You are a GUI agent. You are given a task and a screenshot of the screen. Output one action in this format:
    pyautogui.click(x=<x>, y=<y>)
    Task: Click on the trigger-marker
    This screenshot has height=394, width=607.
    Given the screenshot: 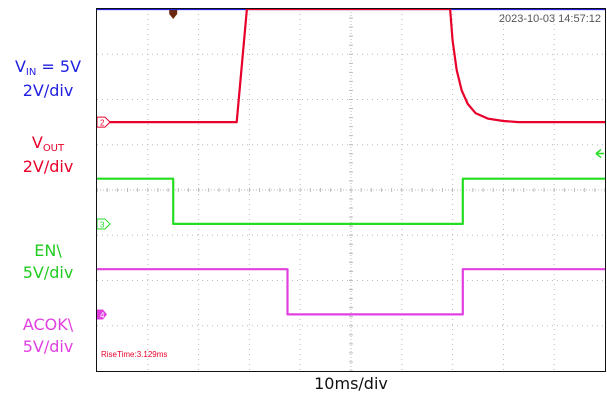 What is the action you would take?
    pyautogui.click(x=173, y=14)
    